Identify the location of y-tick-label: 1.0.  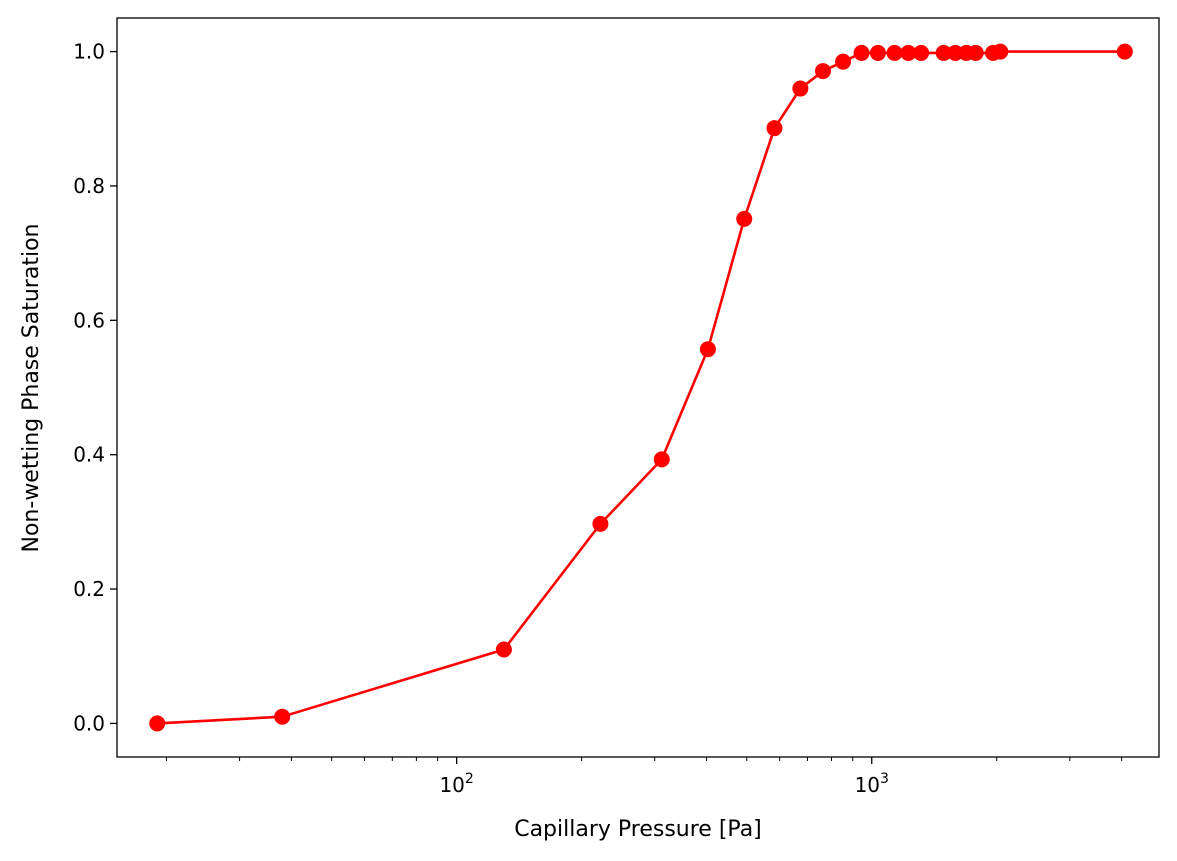
(89, 52).